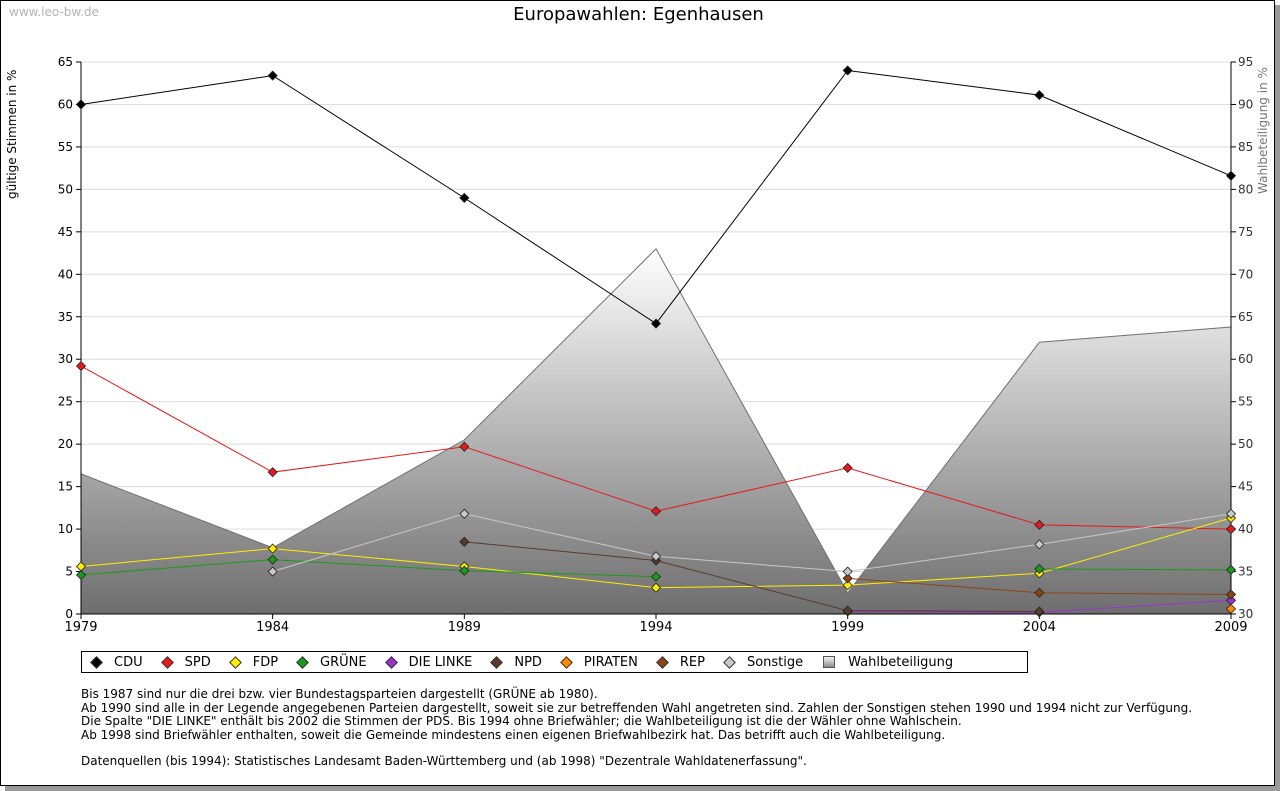 The image size is (1280, 791). I want to click on legend-label: GRÜNE, so click(343, 662).